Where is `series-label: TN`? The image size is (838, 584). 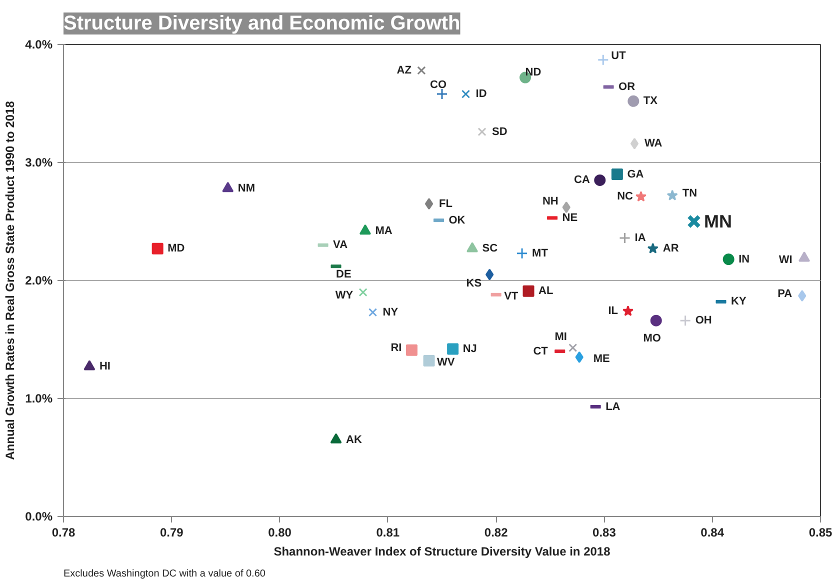
series-label: TN is located at coordinates (690, 194).